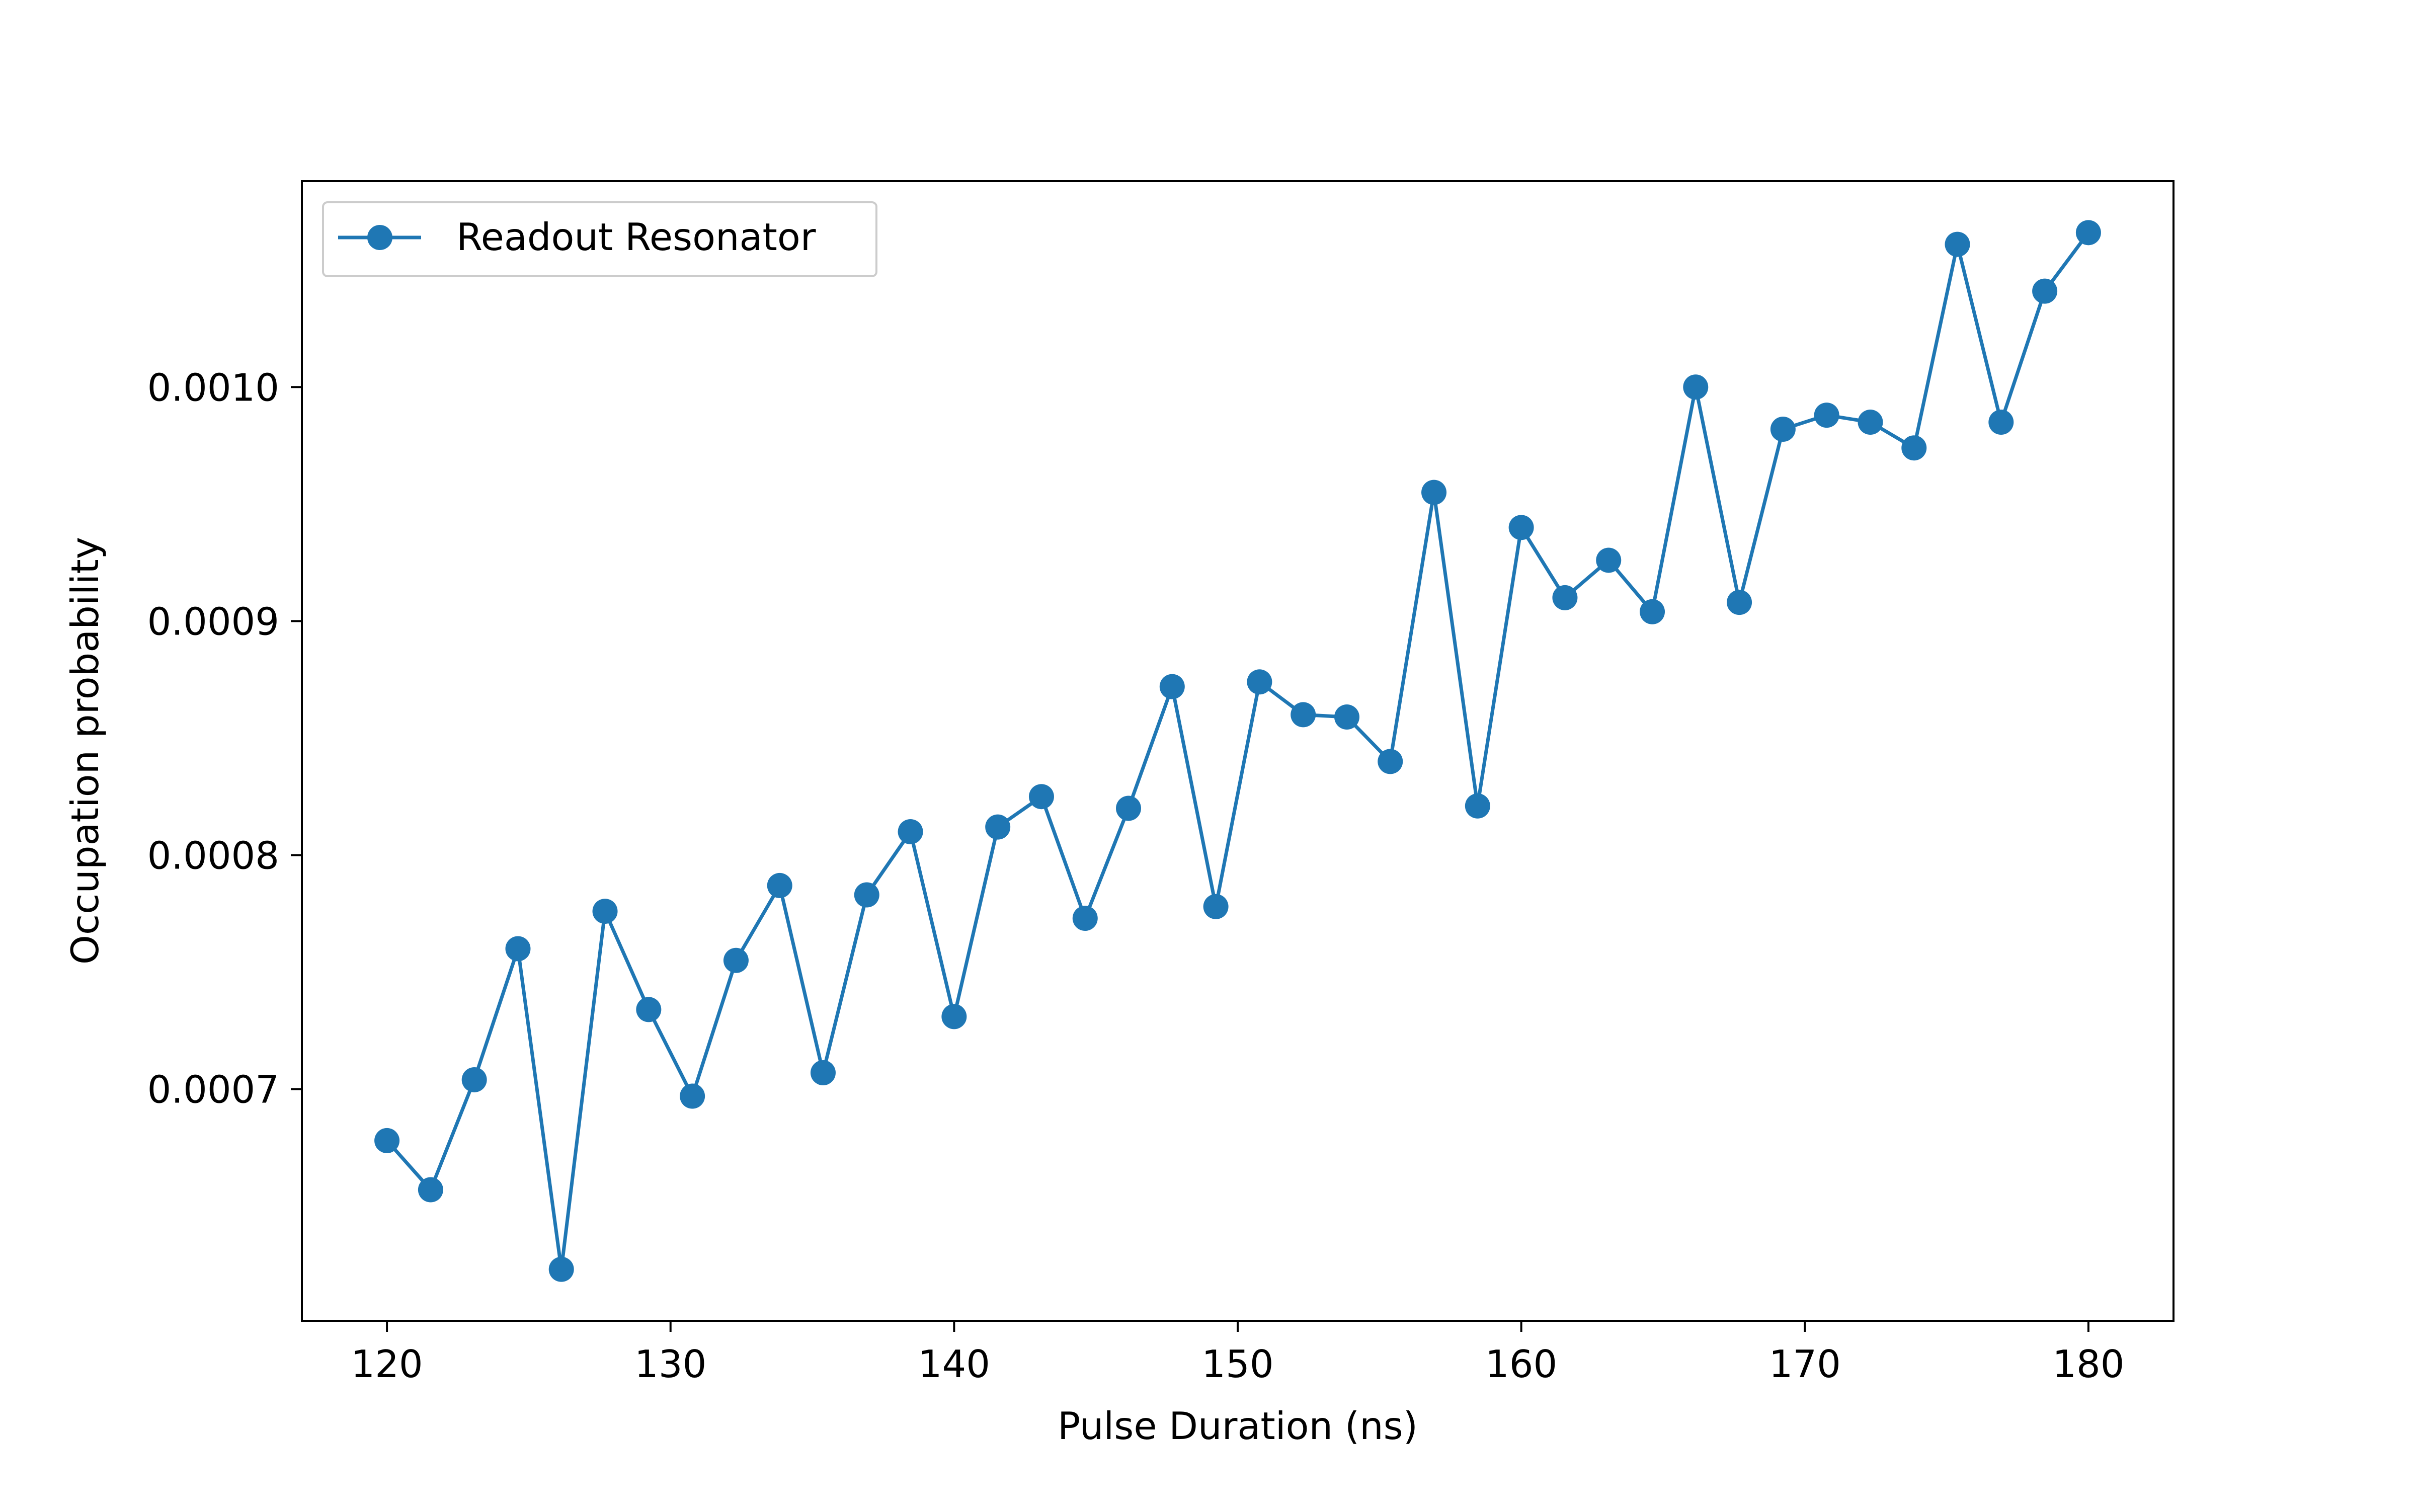 The height and width of the screenshot is (1512, 2415). I want to click on x-axis-ticks: 120 130 140 150 160 170 180, so click(1238, 1353).